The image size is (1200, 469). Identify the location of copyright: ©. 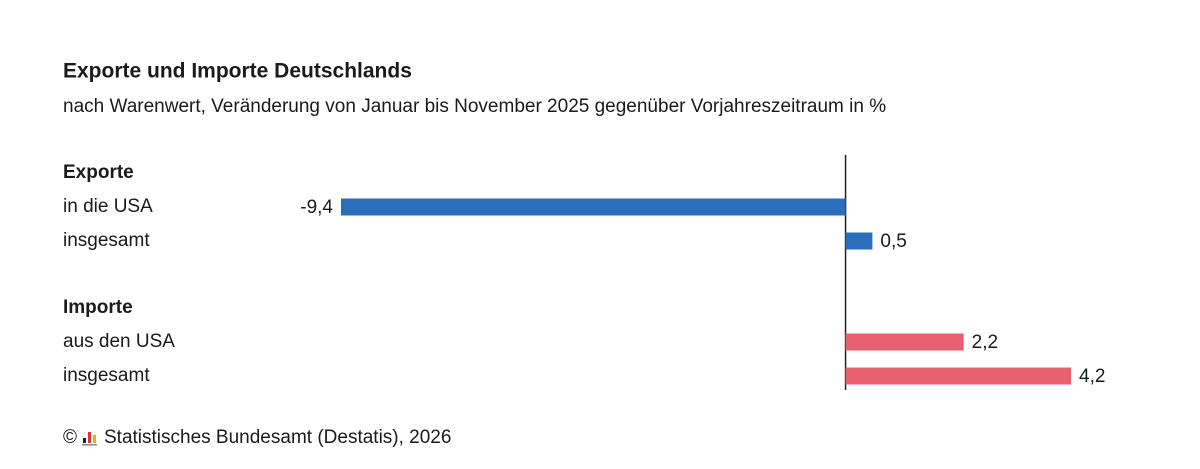
(70, 437).